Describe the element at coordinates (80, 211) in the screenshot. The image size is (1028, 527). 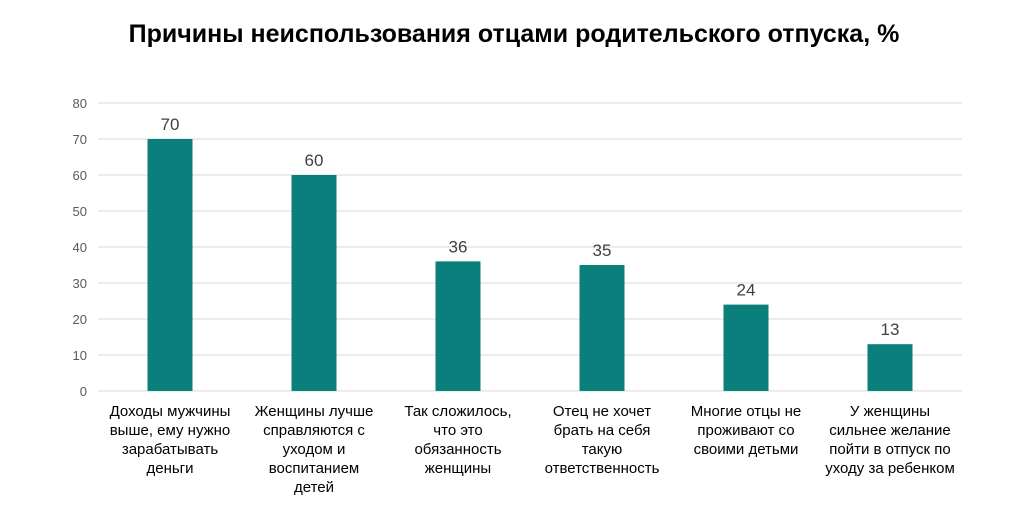
I see `y-tick-label: 50` at that location.